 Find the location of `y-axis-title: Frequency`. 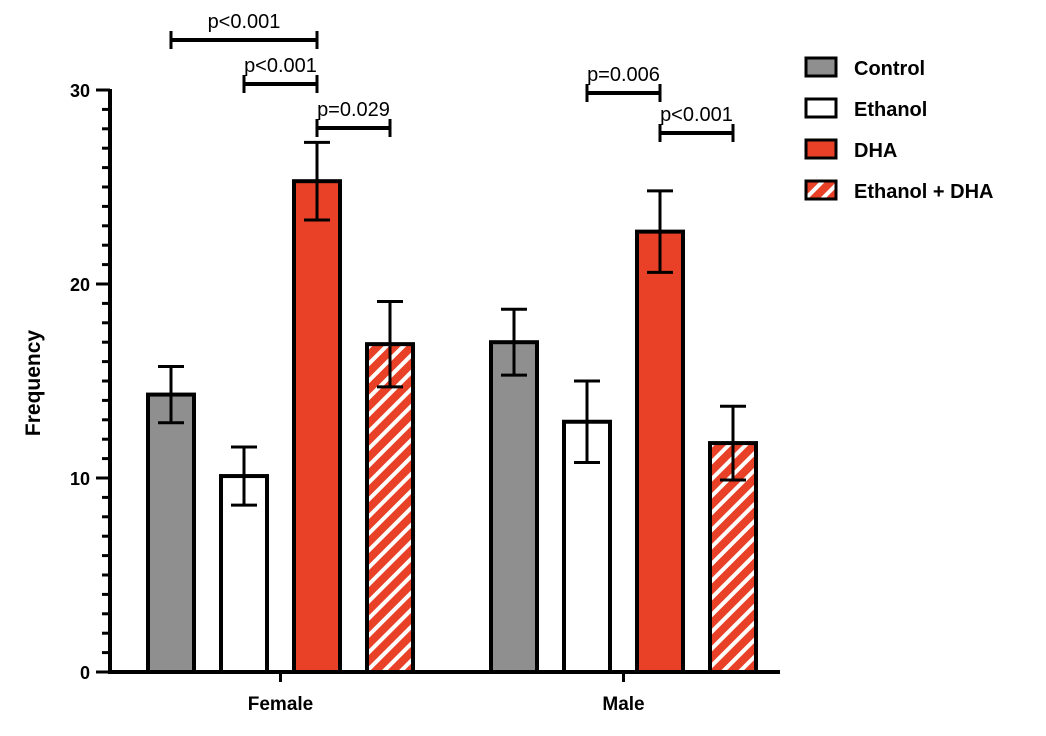

y-axis-title: Frequency is located at coordinates (33, 383).